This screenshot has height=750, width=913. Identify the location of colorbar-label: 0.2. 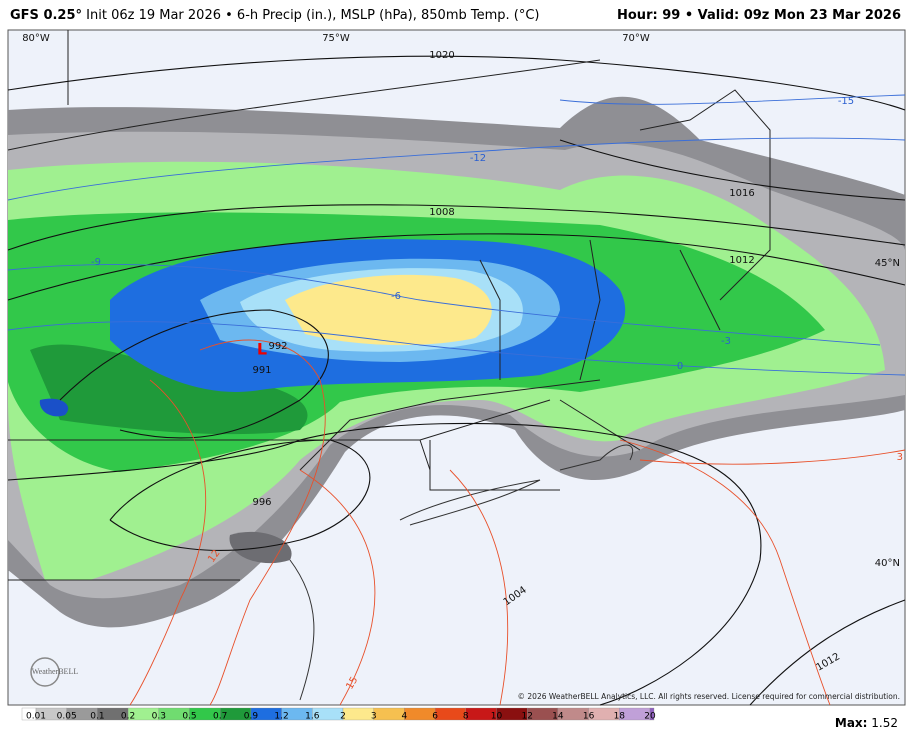
(128, 717).